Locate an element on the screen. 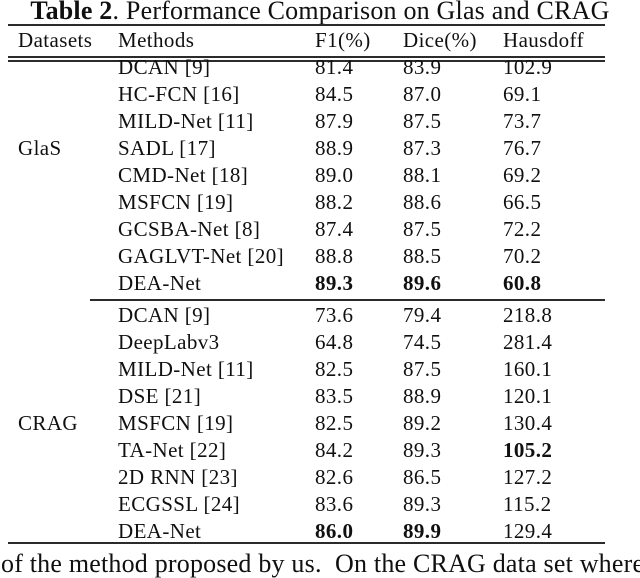 This screenshot has width=640, height=578. cell-hausdoff: 127.2 is located at coordinates (528, 477).